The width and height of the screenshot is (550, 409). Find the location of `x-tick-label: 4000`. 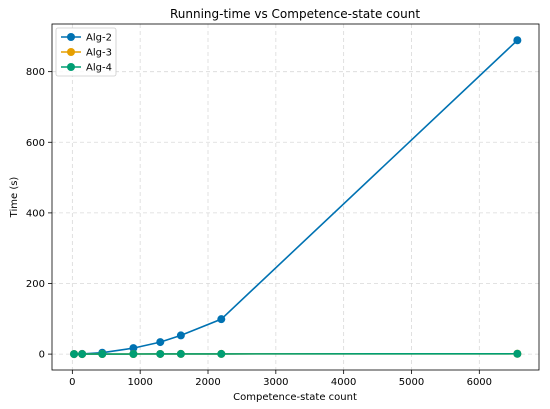

x-tick-label: 4000 is located at coordinates (343, 382).